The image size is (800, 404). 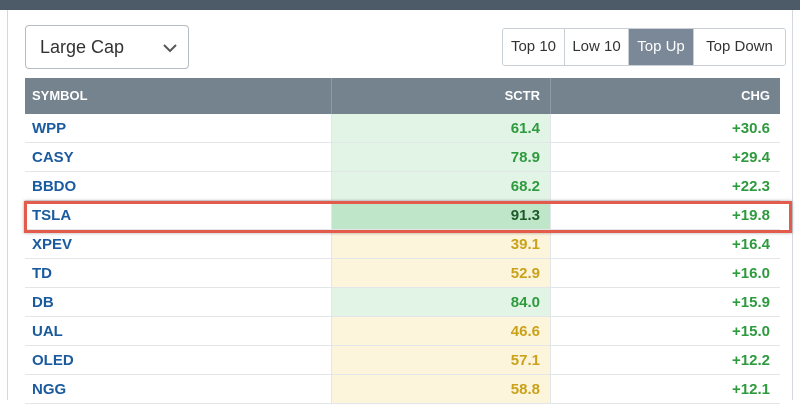 I want to click on sctr-value: 46.6, so click(x=440, y=331).